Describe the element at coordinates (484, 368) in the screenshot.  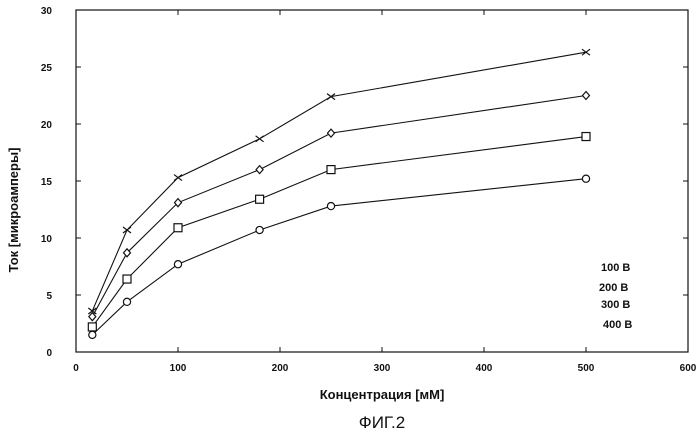
I see `x-tick-label: 400` at that location.